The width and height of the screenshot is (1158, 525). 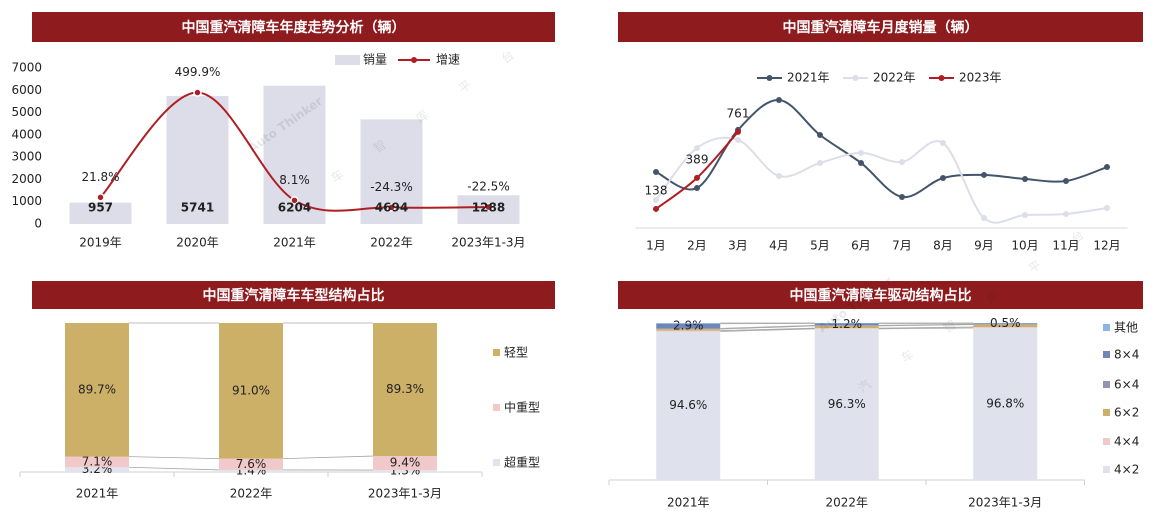 I want to click on data-label: 21.8%, so click(x=100, y=177).